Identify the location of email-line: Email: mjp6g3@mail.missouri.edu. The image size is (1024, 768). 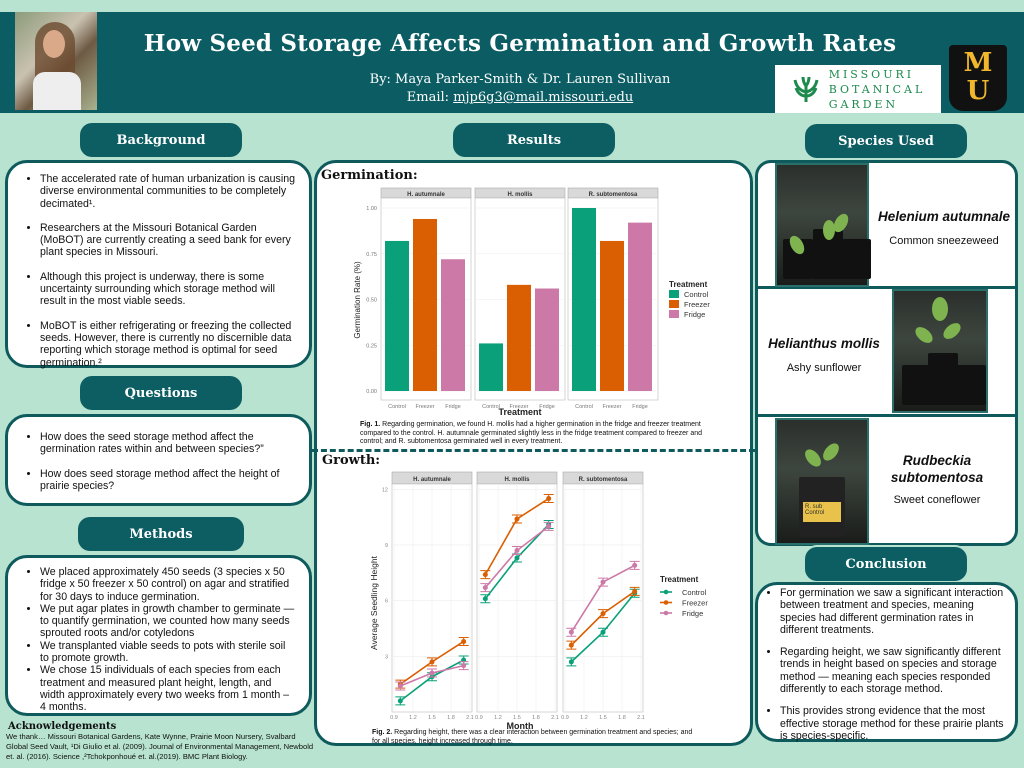
(520, 97).